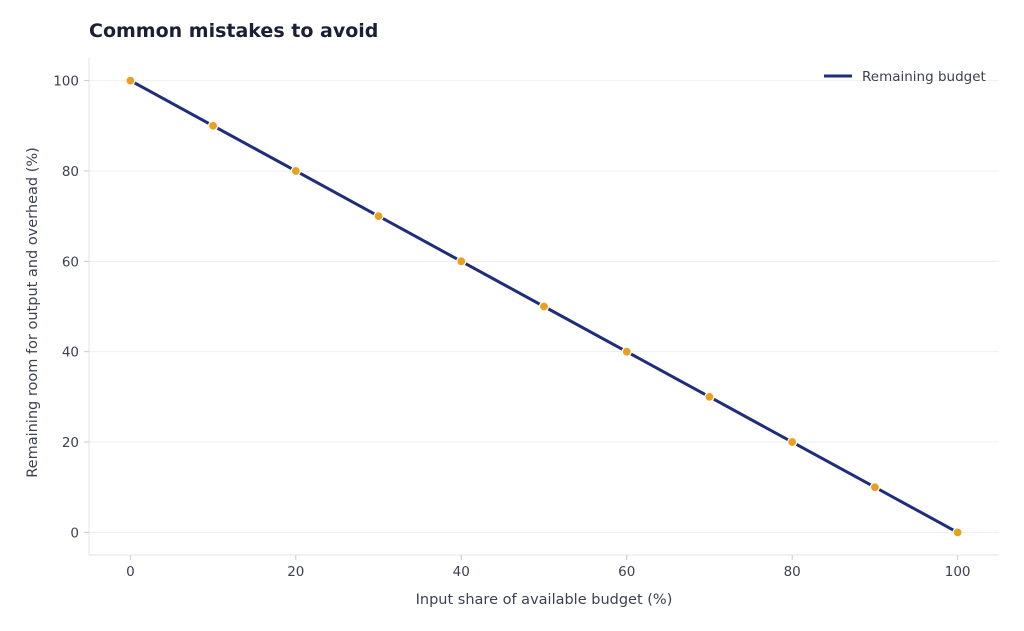 This screenshot has height=631, width=1024. What do you see at coordinates (70, 172) in the screenshot?
I see `y-tick-label: 80` at bounding box center [70, 172].